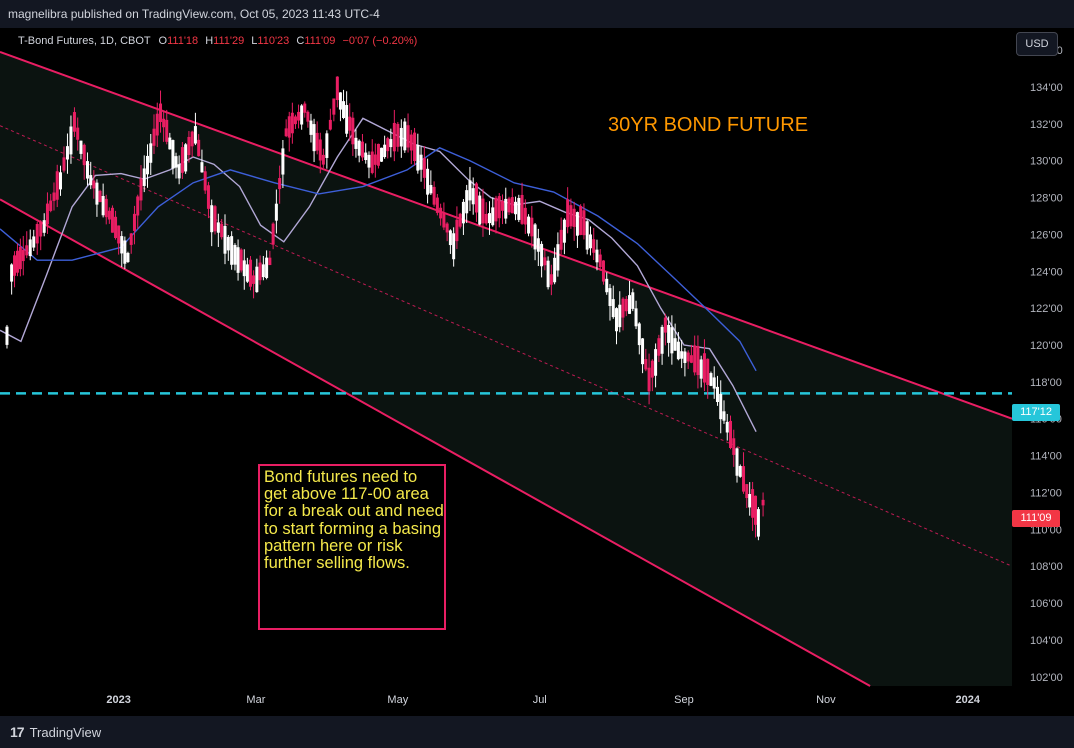 The height and width of the screenshot is (748, 1074). Describe the element at coordinates (1046, 235) in the screenshot. I see `y-tick-label: 126'00` at that location.